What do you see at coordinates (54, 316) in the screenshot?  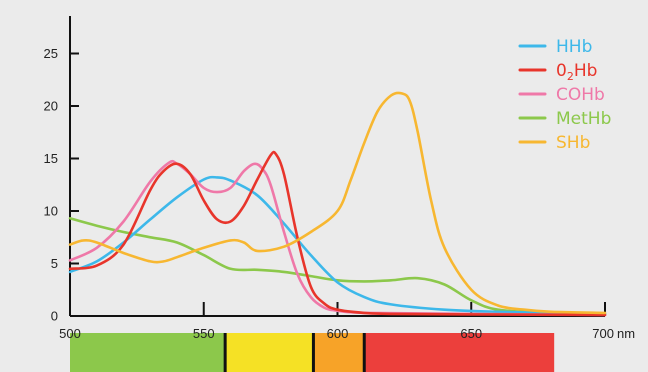 I see `y-tick-label: 0` at bounding box center [54, 316].